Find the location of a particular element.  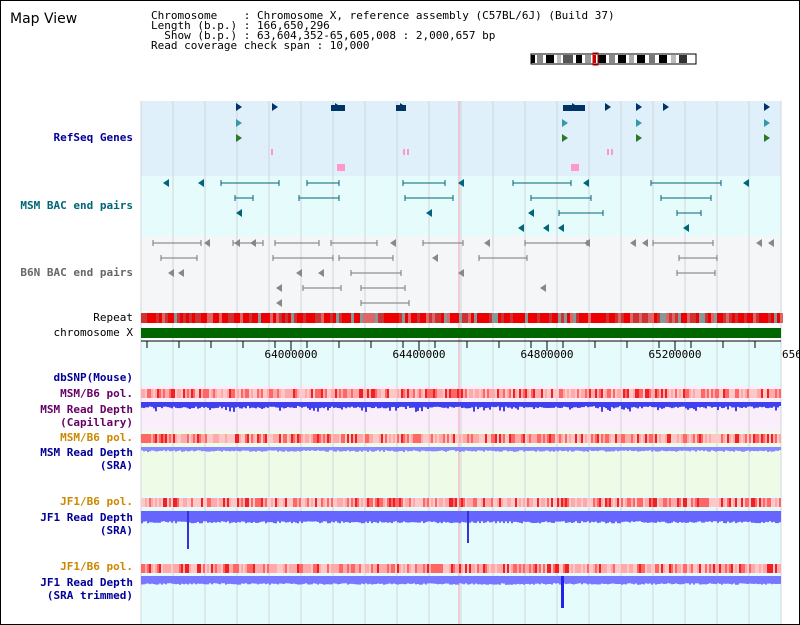

track-label-jf1-depth-trimmed-1: JF1 Read Depth is located at coordinates (86, 582).